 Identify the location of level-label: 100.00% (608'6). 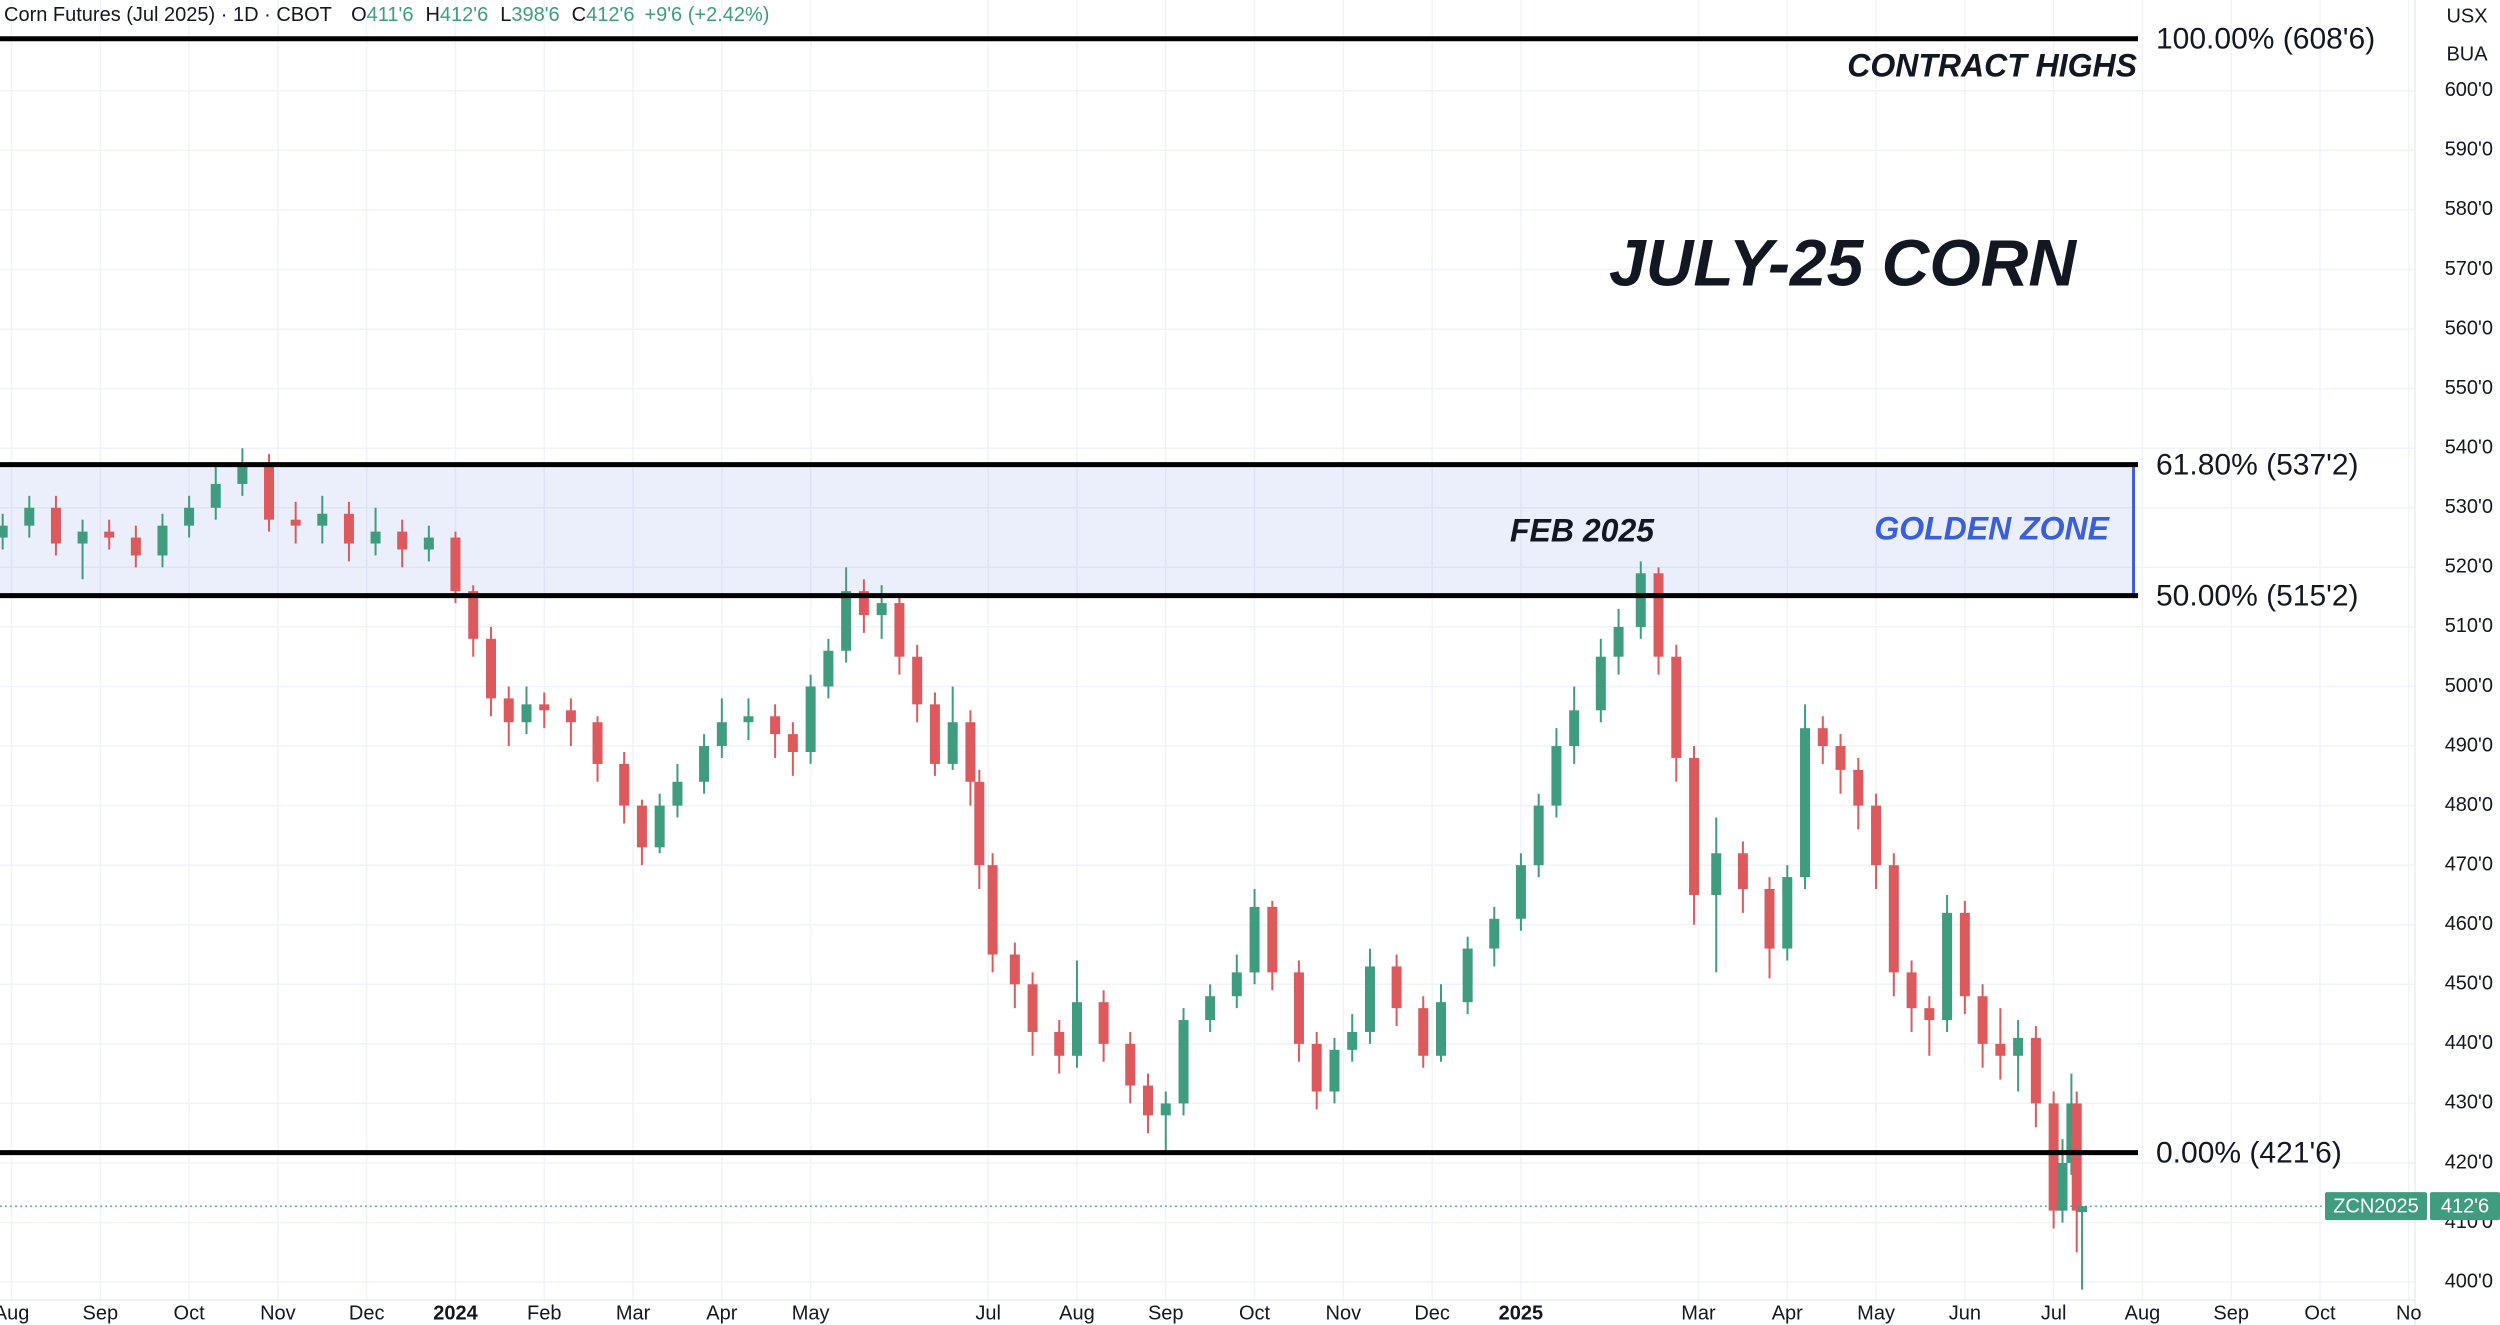
(2265, 39).